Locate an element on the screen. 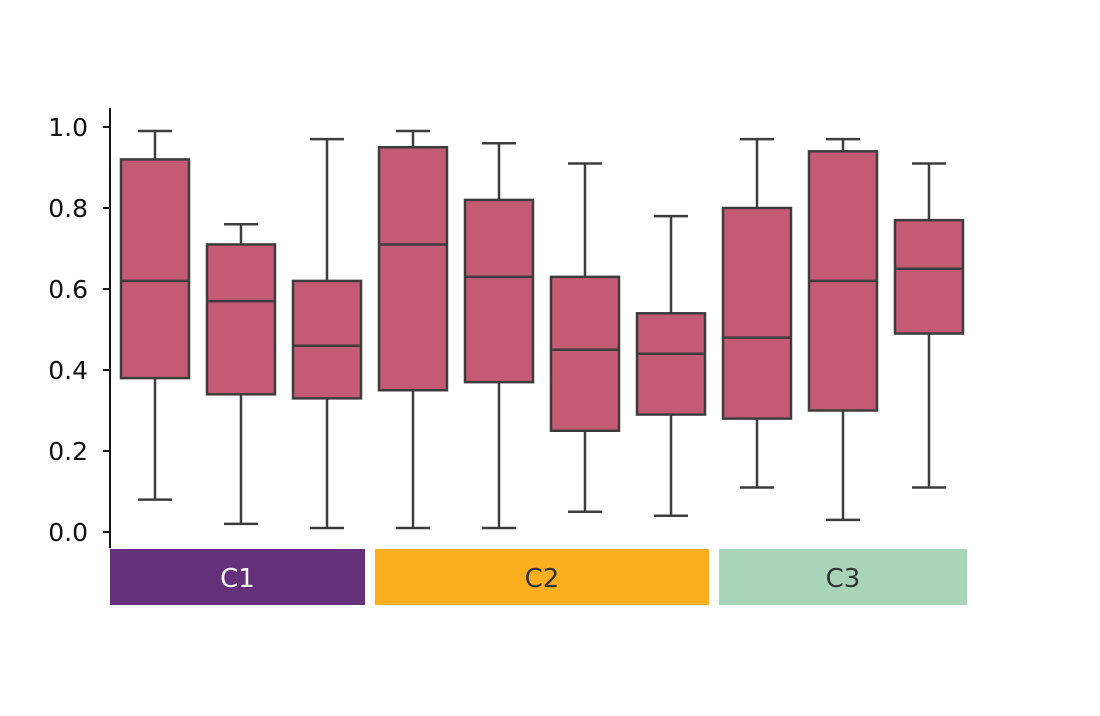 The image size is (1100, 716). y-tick-label: 0.4 is located at coordinates (68, 370).